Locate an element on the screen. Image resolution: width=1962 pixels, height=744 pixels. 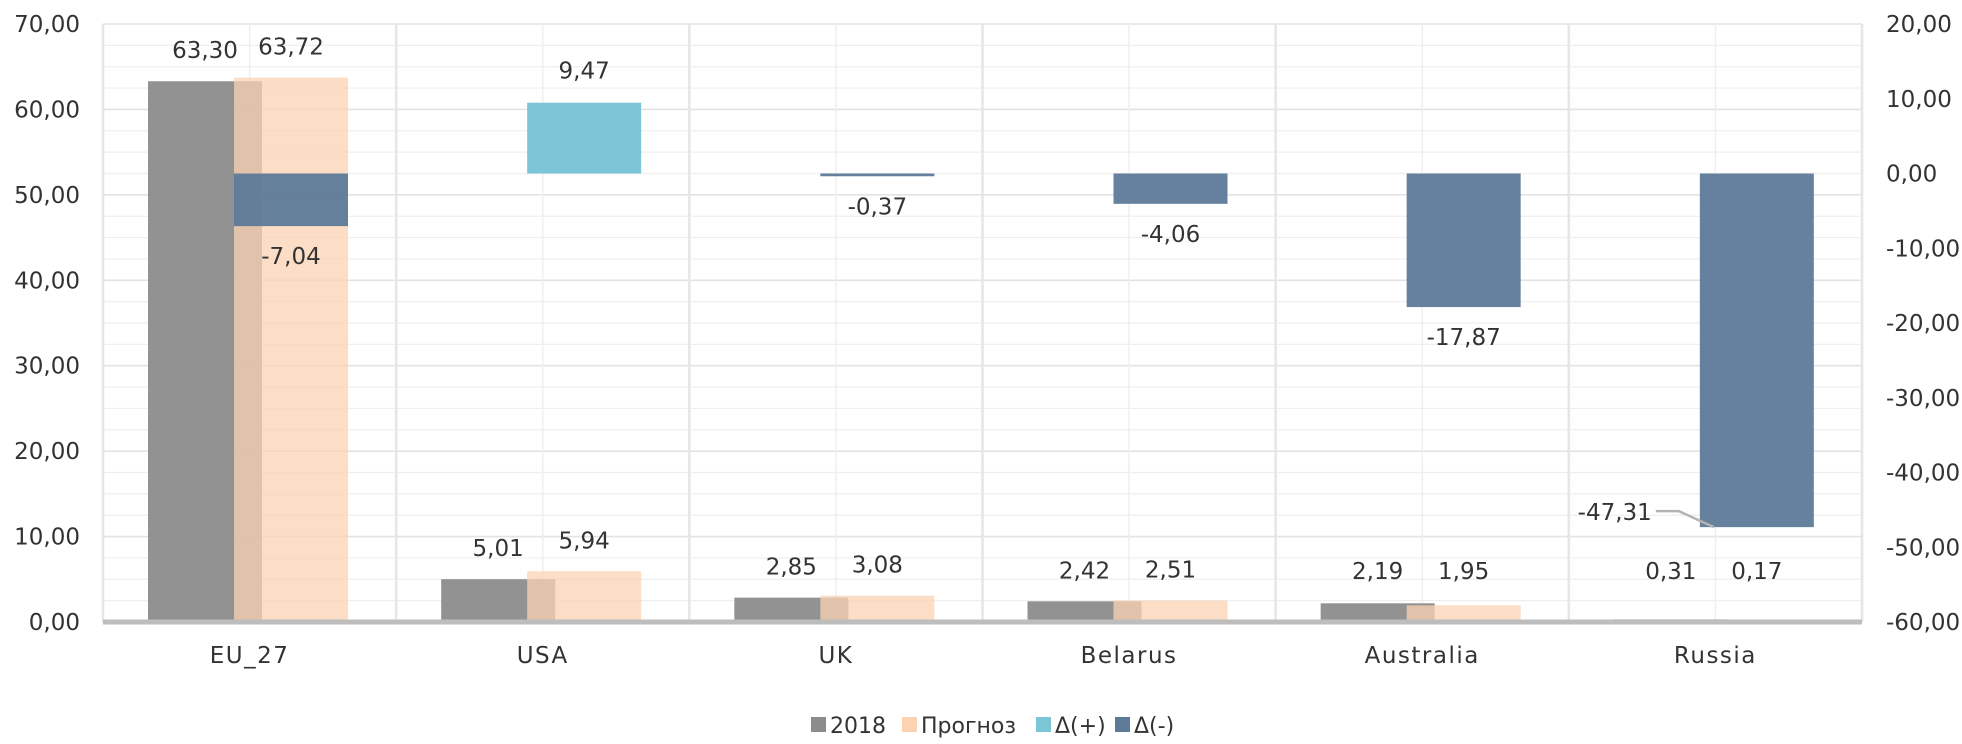
right-axis-tick-label: 20,00 is located at coordinates (1919, 25).